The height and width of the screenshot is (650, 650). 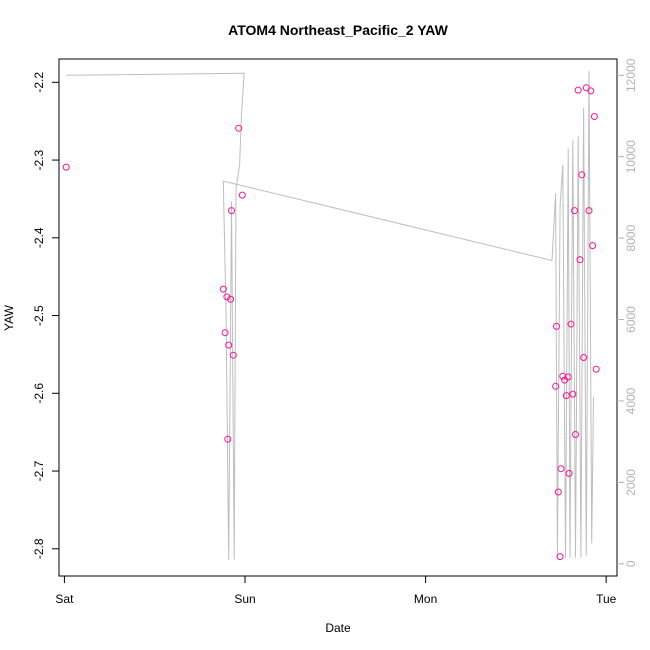 I want to click on y-axis-label: YAW, so click(x=9, y=317).